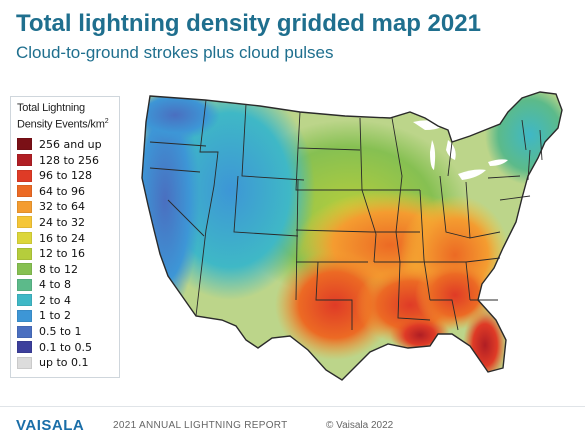  What do you see at coordinates (55, 300) in the screenshot?
I see `legend-label: 2 to 4` at bounding box center [55, 300].